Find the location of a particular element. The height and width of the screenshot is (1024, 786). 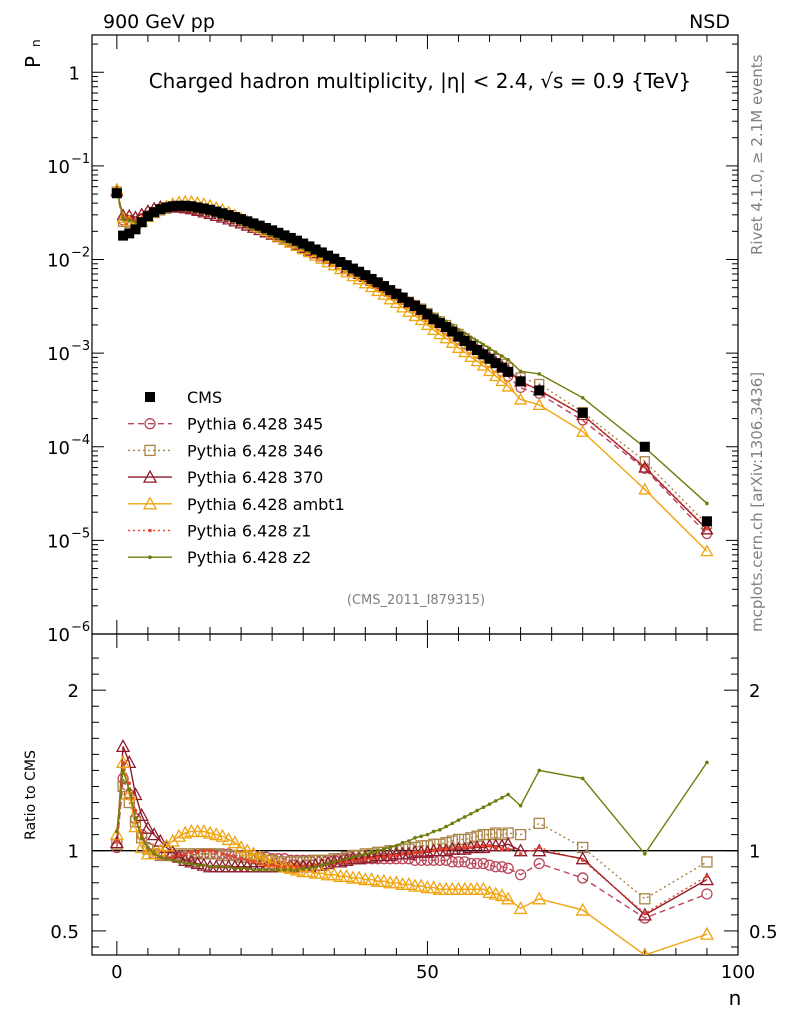

legend-label-pythia-6-428-346: Pythia 6.428 346 is located at coordinates (255, 450).